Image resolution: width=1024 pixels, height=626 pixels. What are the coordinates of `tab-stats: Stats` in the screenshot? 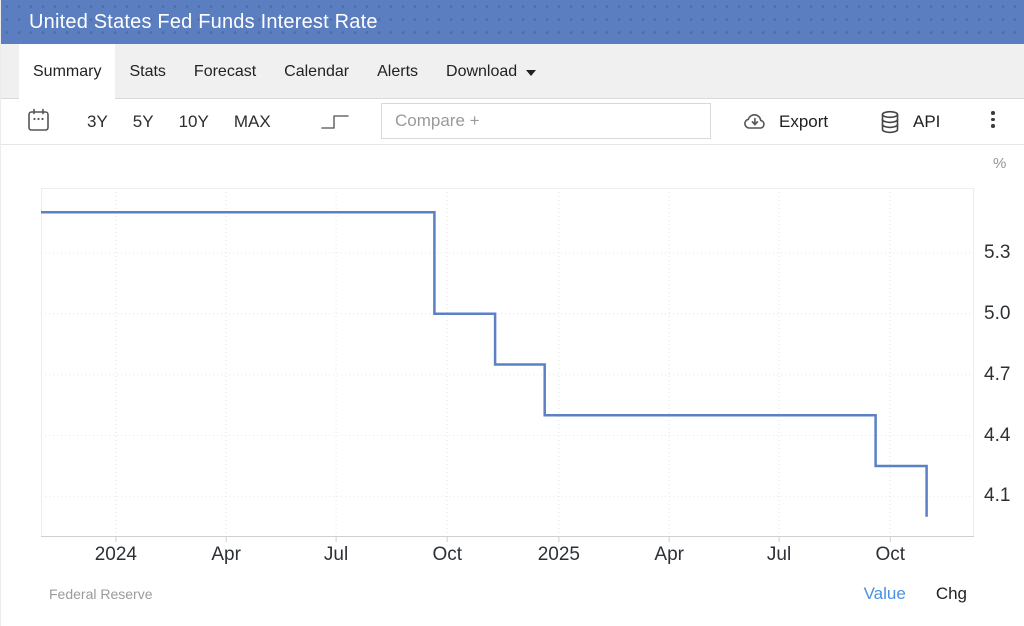 It's located at (147, 71).